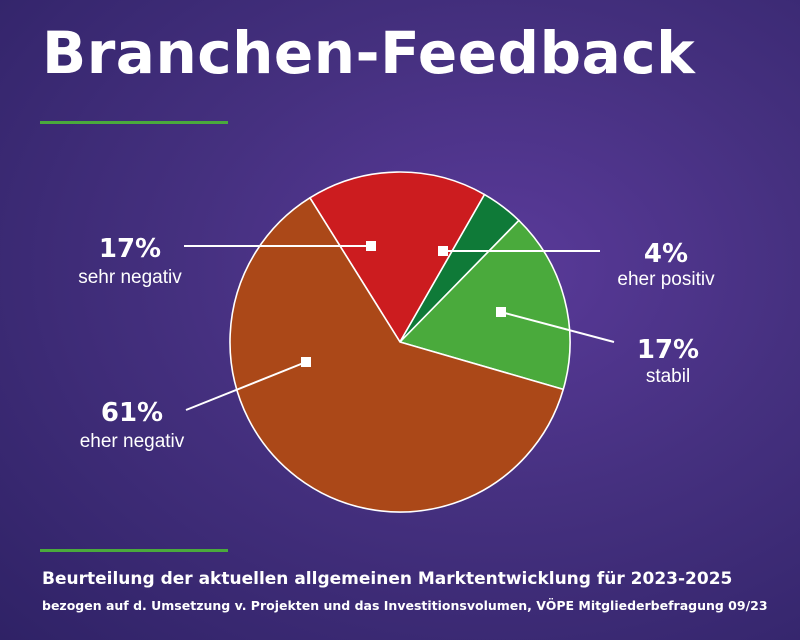 The width and height of the screenshot is (800, 640). Describe the element at coordinates (666, 279) in the screenshot. I see `slice-category-label: eher positiv` at that location.